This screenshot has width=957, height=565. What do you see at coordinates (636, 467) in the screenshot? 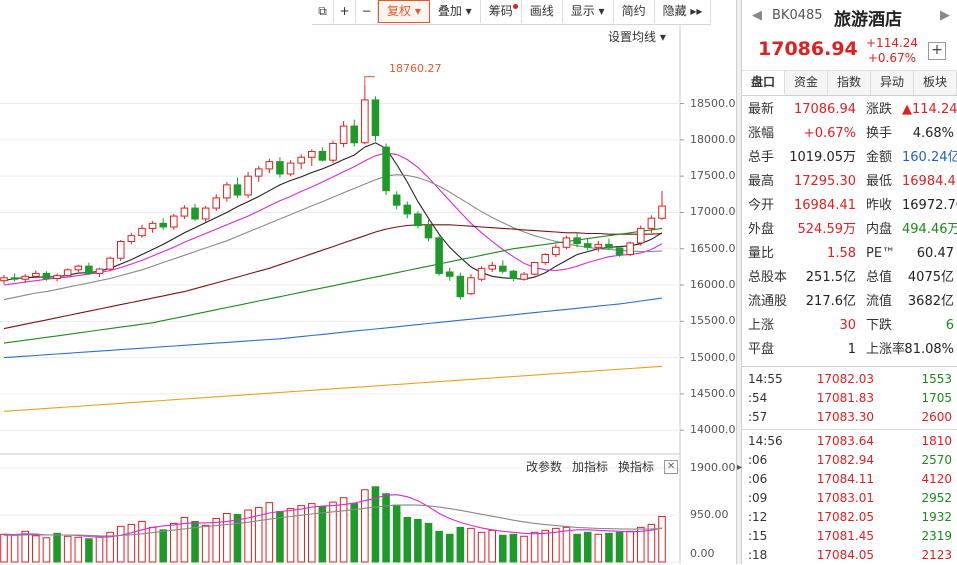
I see `switch-indicator-button: 换指标` at bounding box center [636, 467].